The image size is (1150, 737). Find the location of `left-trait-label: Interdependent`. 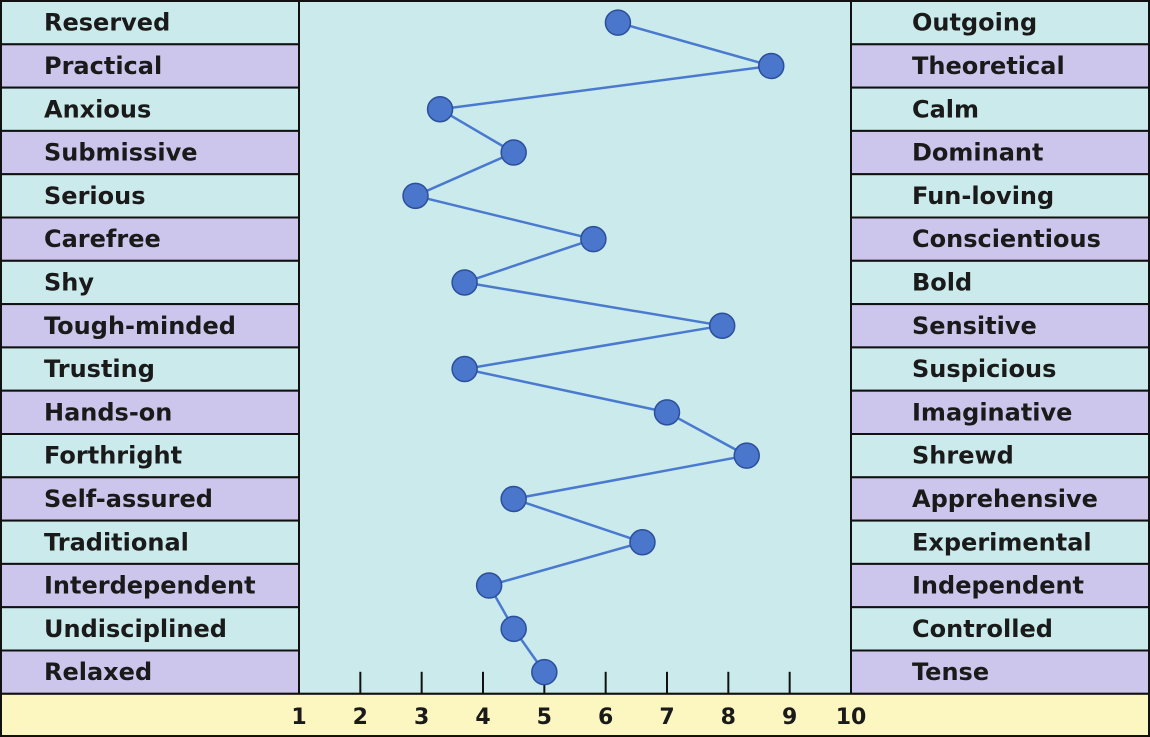

left-trait-label: Interdependent is located at coordinates (150, 586).